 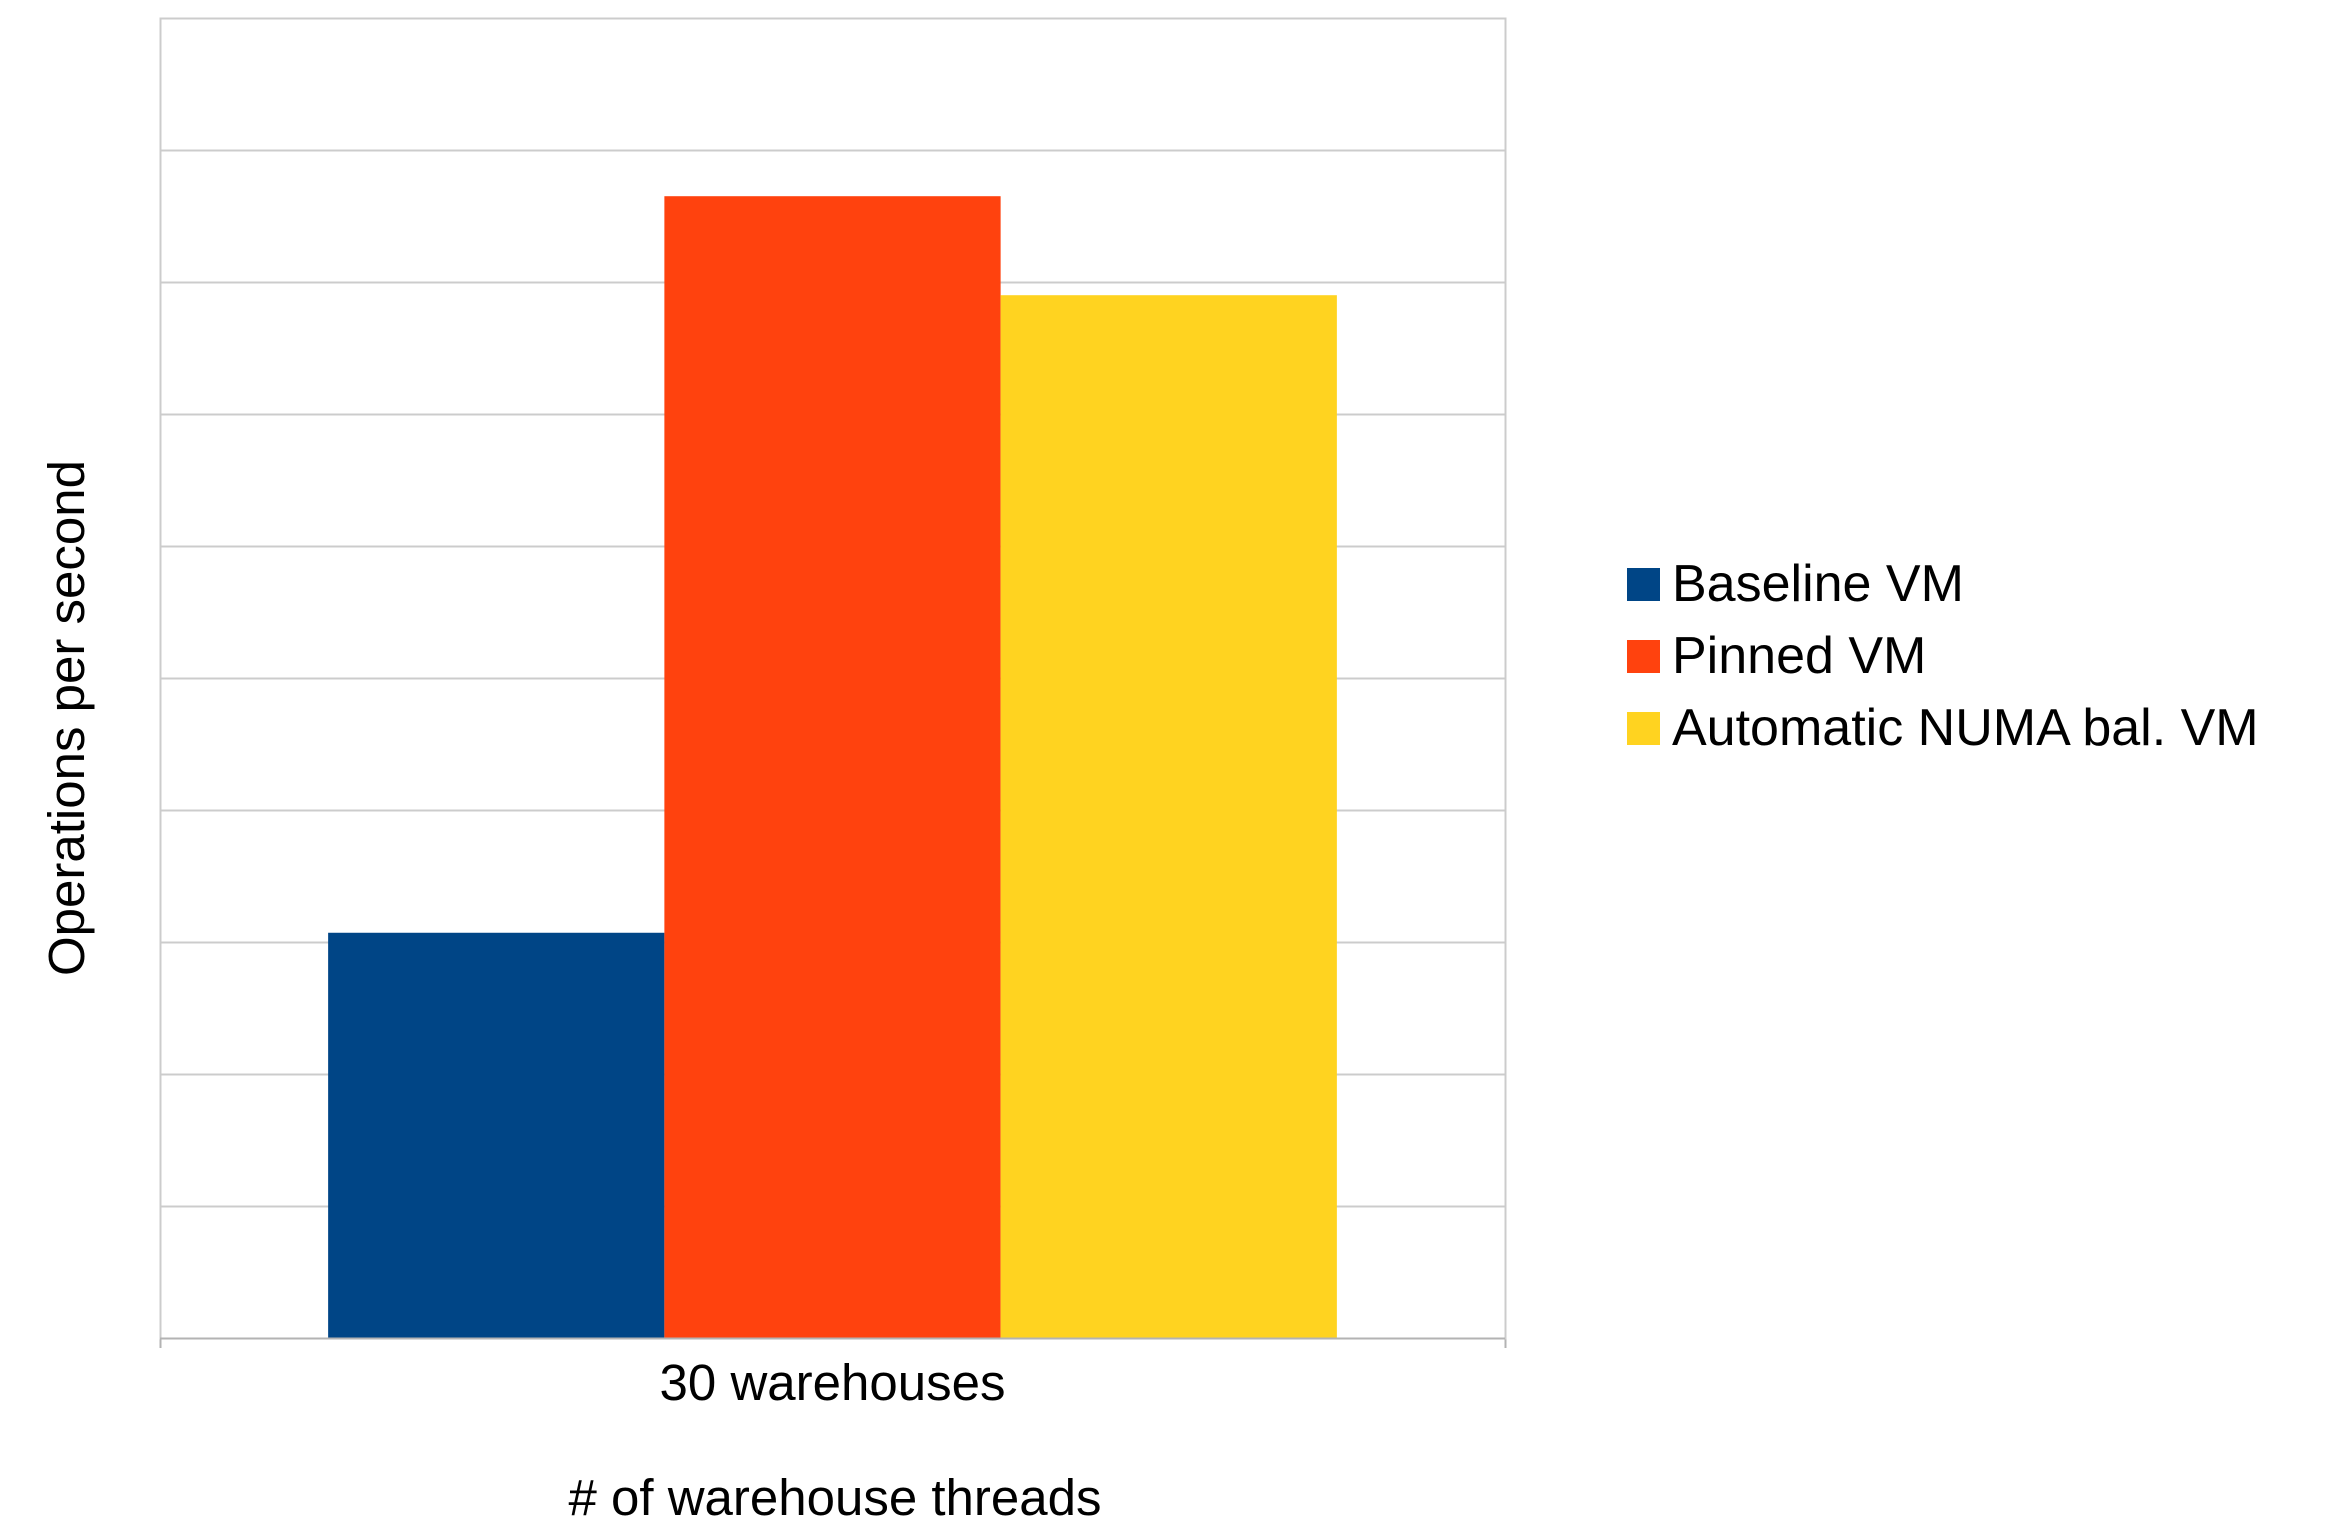 What do you see at coordinates (496, 1135) in the screenshot?
I see `bar-baseline-vm` at bounding box center [496, 1135].